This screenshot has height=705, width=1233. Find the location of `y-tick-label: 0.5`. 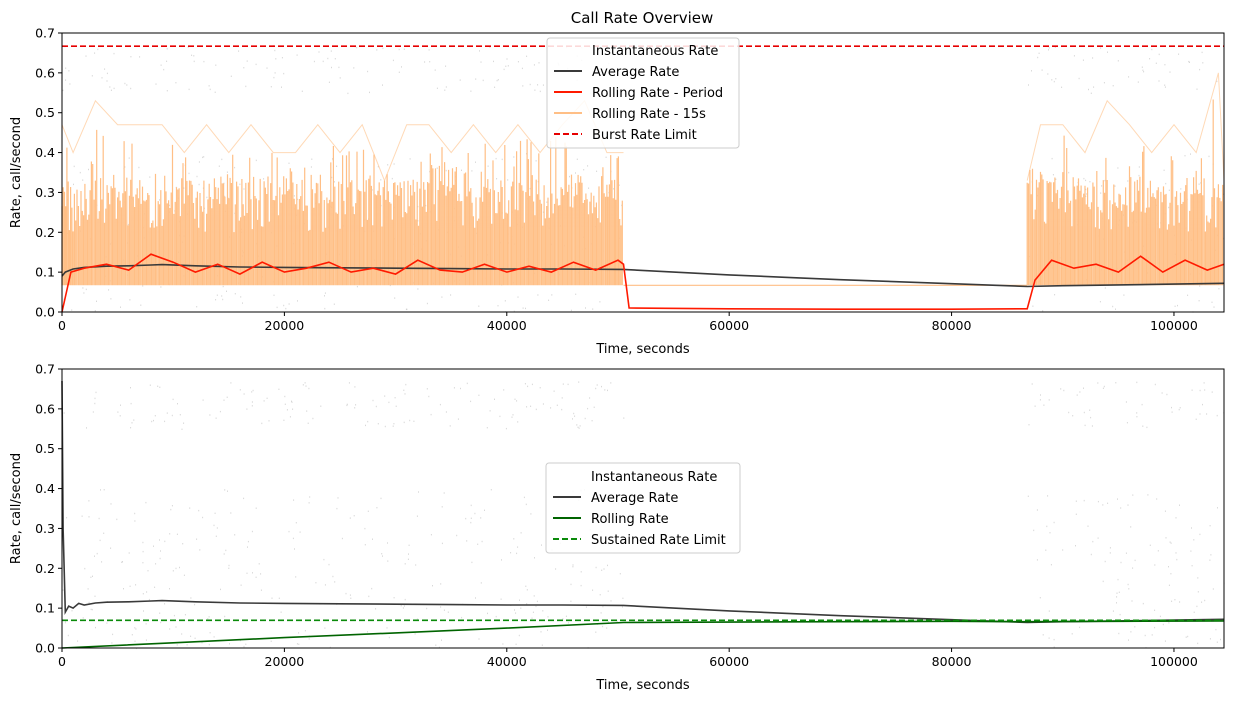

y-tick-label: 0.5 is located at coordinates (45, 448).